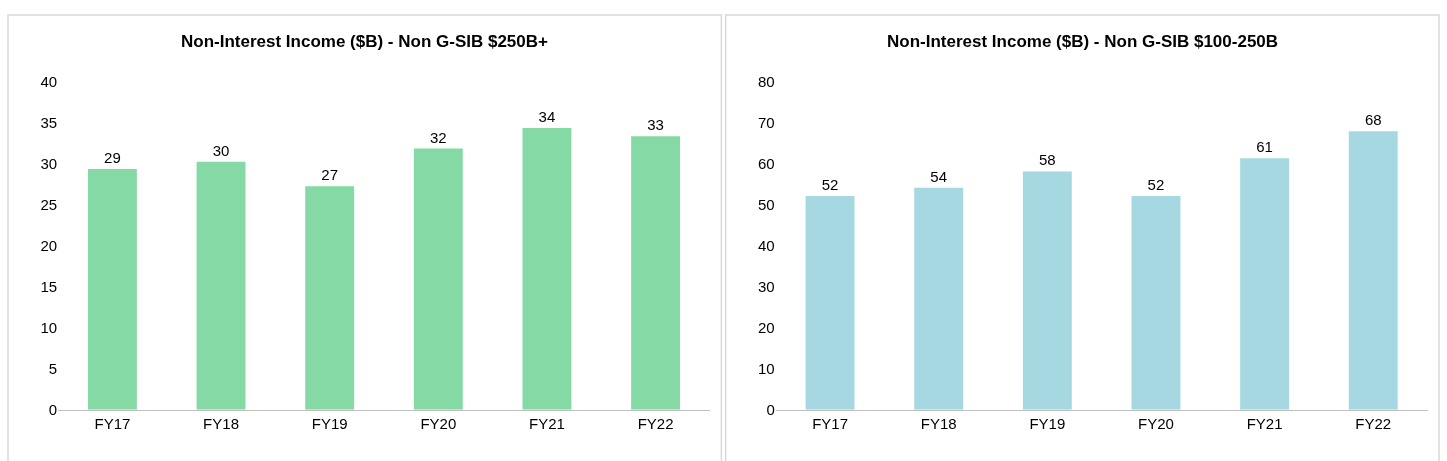 This screenshot has width=1447, height=461. I want to click on y-tick-label: 15, so click(49, 287).